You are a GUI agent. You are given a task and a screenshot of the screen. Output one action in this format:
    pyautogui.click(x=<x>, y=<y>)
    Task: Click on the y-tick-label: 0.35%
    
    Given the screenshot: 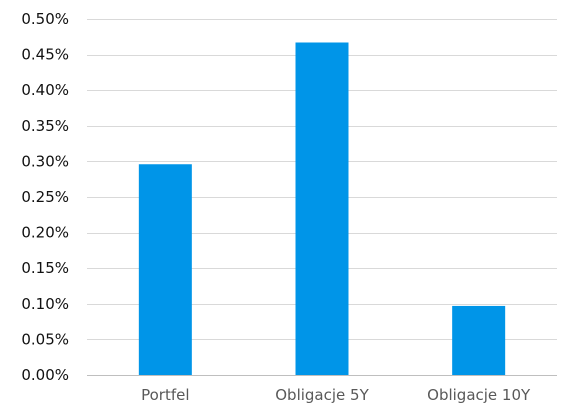 What is the action you would take?
    pyautogui.click(x=45, y=126)
    